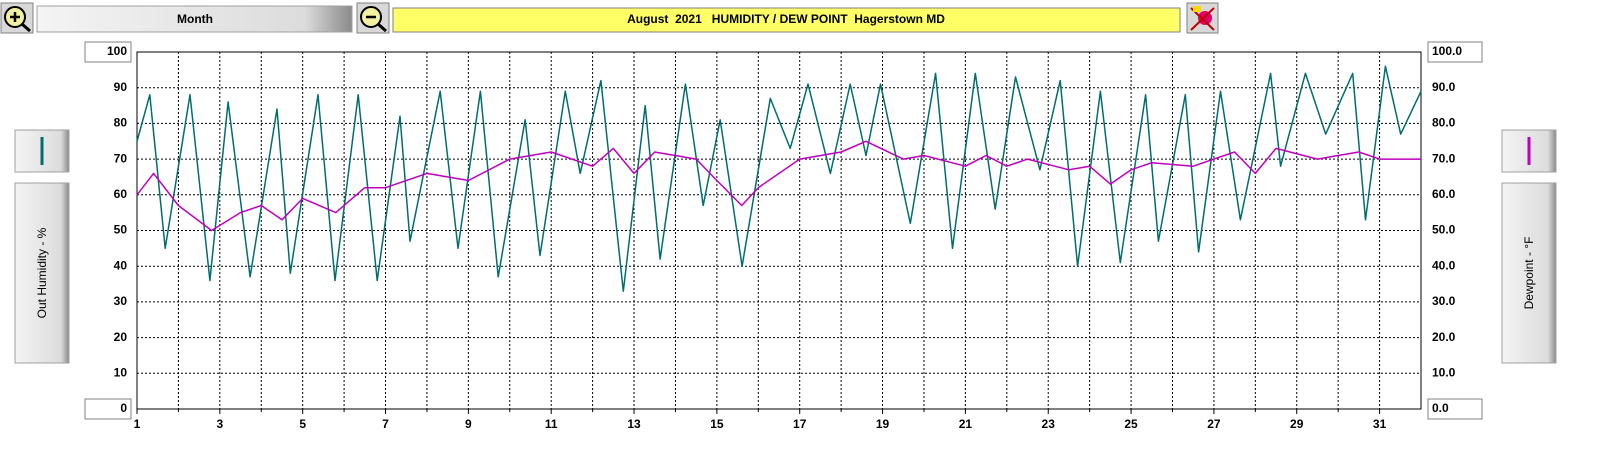 Image resolution: width=1599 pixels, height=454 pixels. Describe the element at coordinates (1297, 424) in the screenshot. I see `x-tick-label: 29` at that location.